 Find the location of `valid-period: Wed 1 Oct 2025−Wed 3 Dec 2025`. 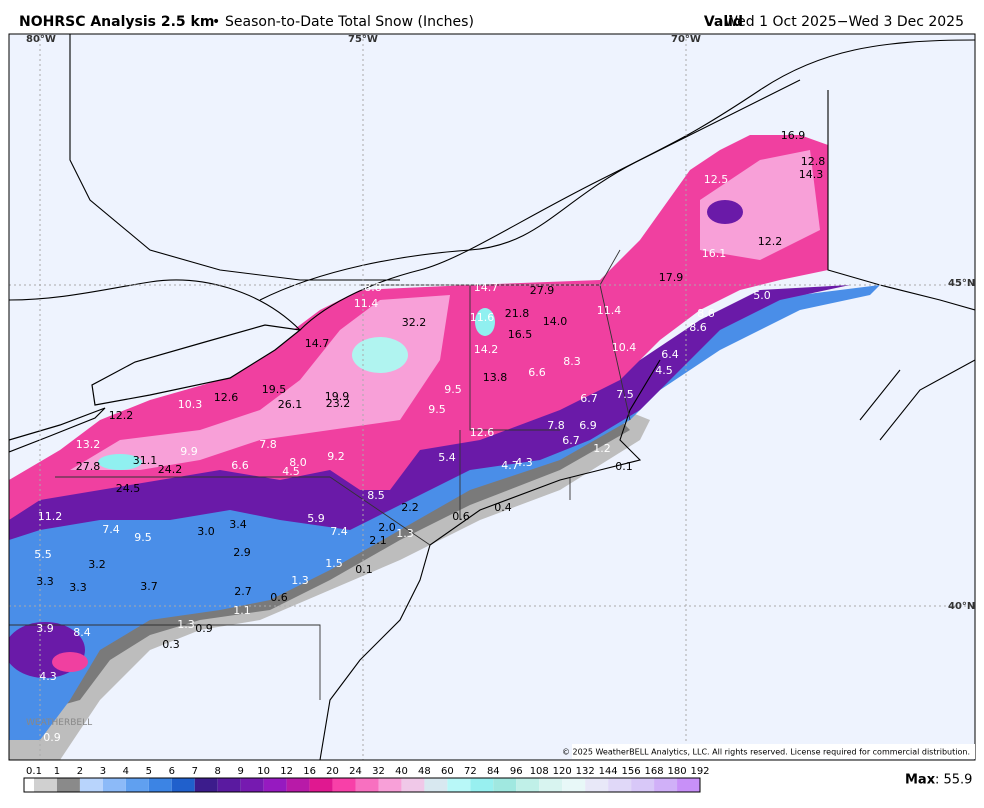

valid-period: Wed 1 Oct 2025−Wed 3 Dec 2025 is located at coordinates (844, 22).